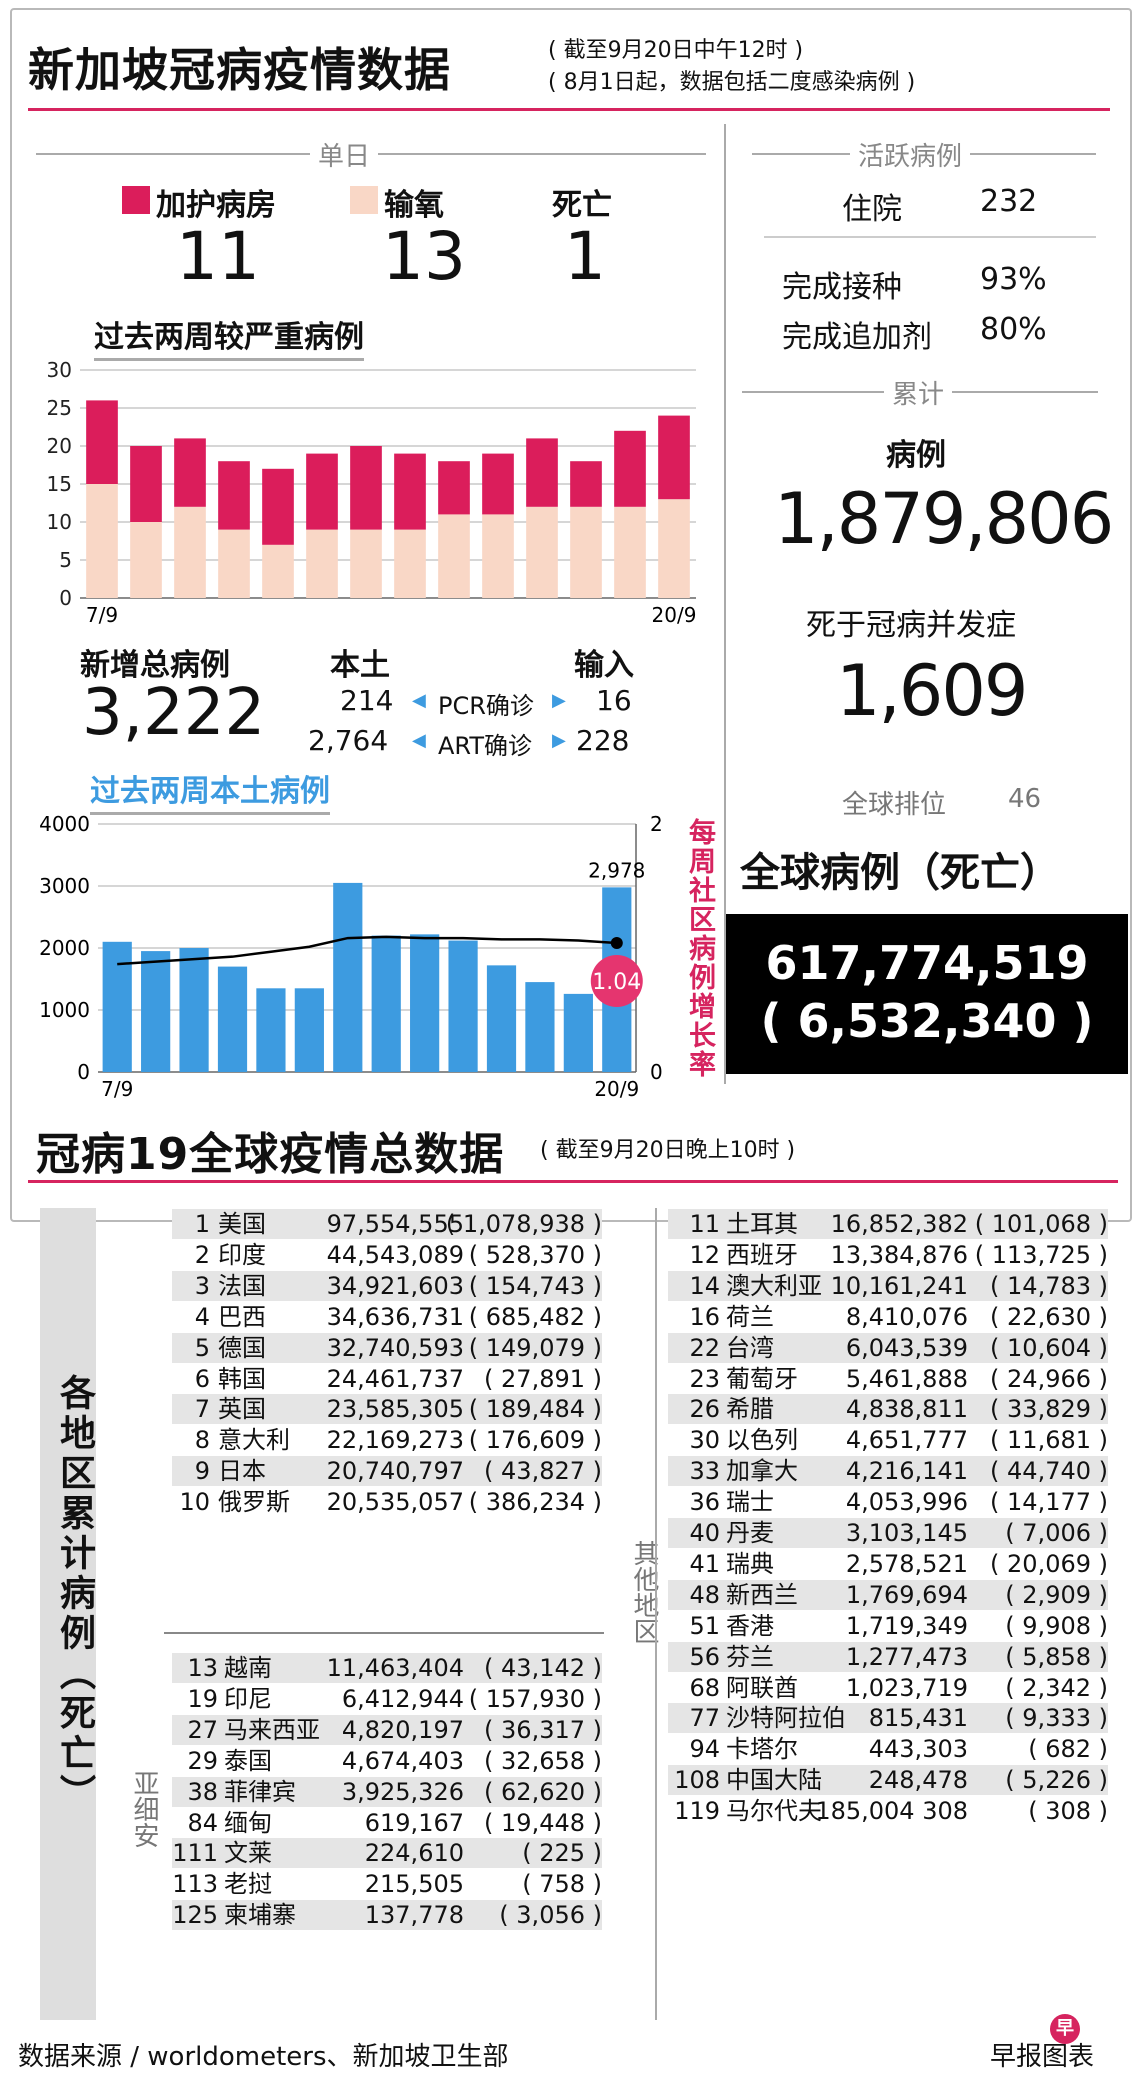 The image size is (1140, 2076). Describe the element at coordinates (424, 256) in the screenshot. I see `oxygen-value: 13` at that location.